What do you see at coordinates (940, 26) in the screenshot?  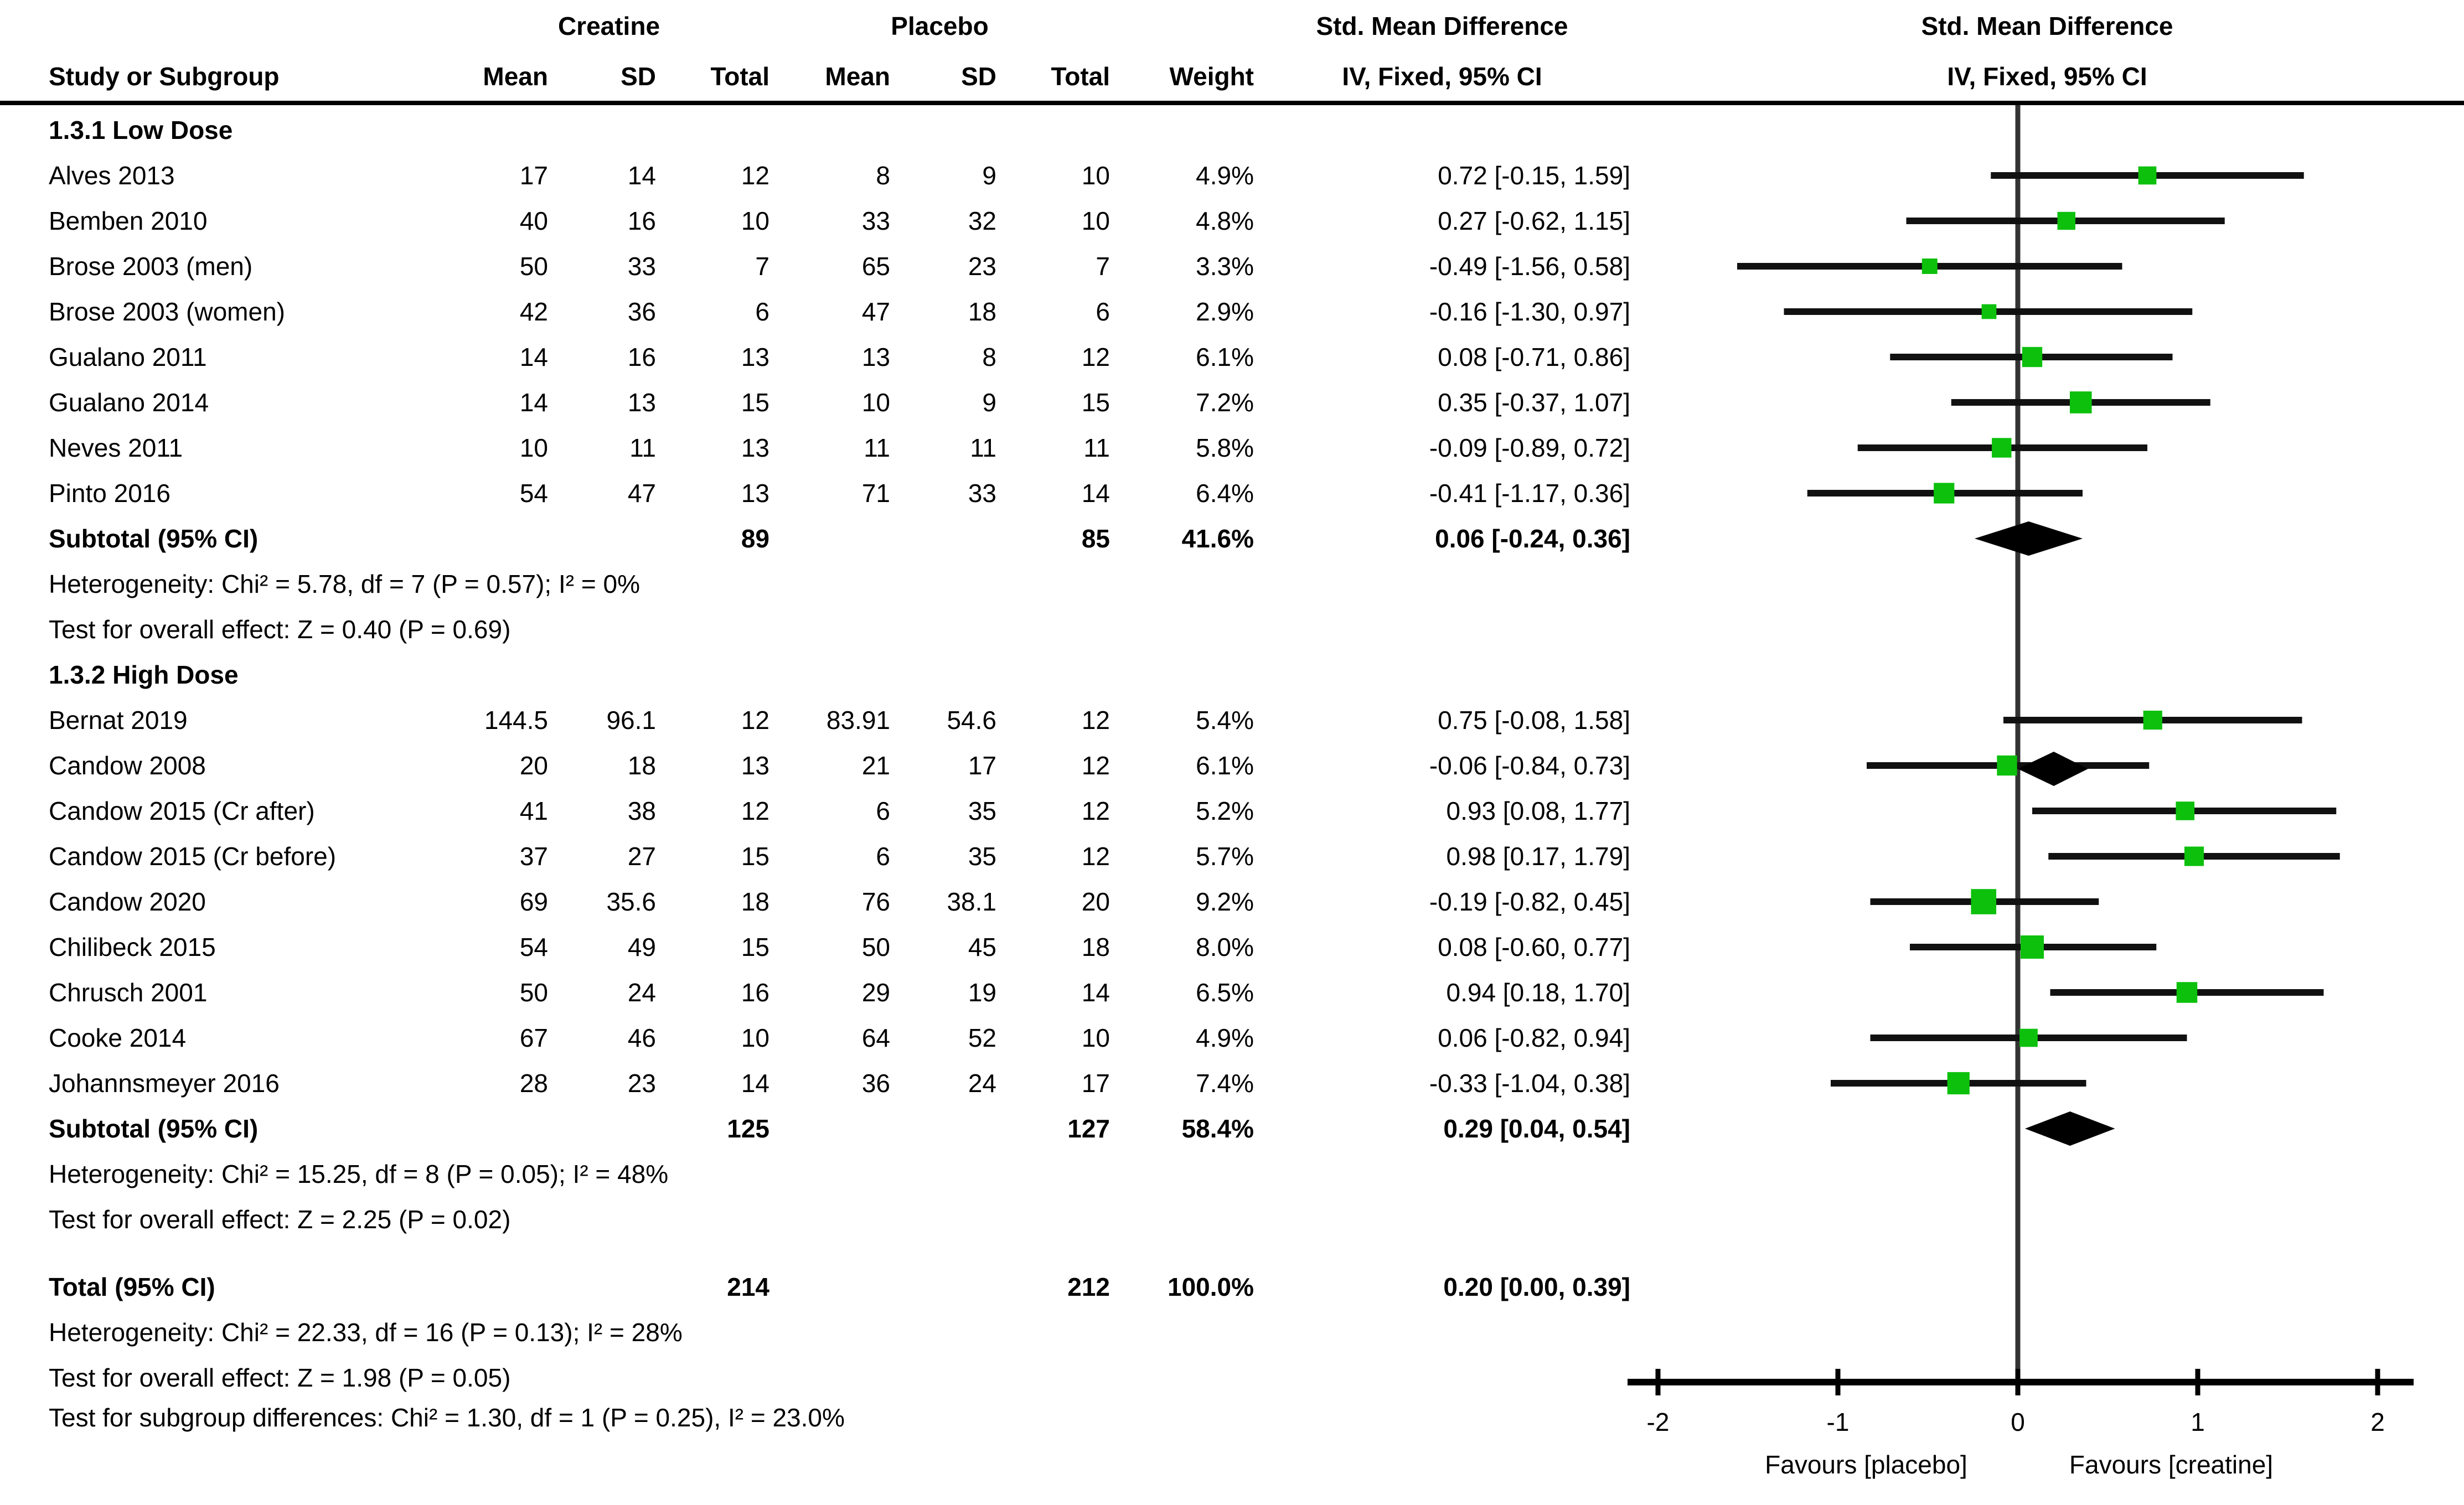 I see `placebo-group-header: Placebo` at bounding box center [940, 26].